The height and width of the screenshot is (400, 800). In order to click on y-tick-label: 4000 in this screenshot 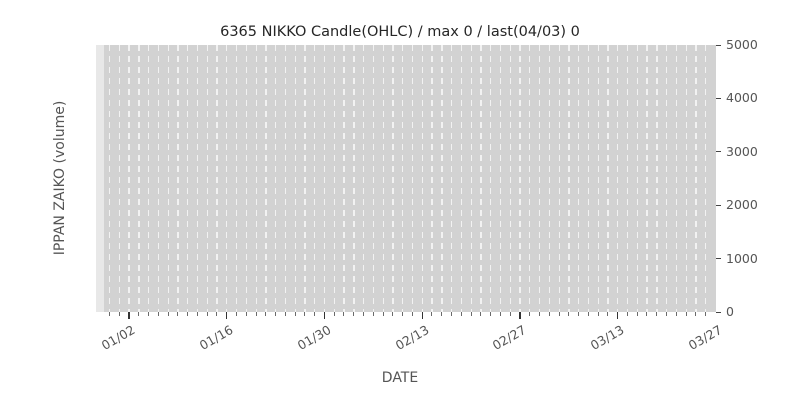, I will do `click(742, 98)`.